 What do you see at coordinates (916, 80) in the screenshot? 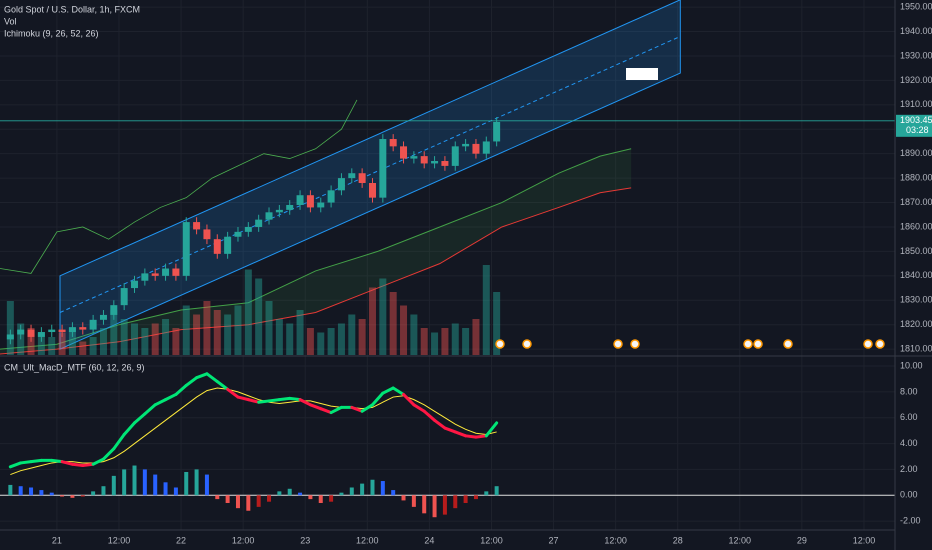
I see `y-tick-label: 1920.00` at bounding box center [916, 80].